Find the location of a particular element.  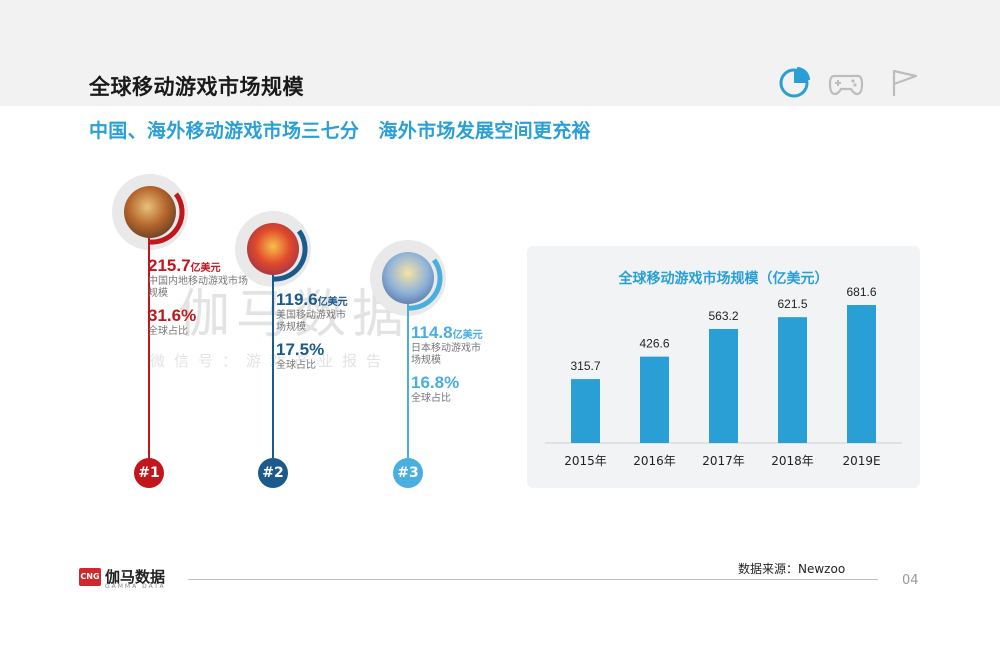

footer-divider is located at coordinates (533, 579).